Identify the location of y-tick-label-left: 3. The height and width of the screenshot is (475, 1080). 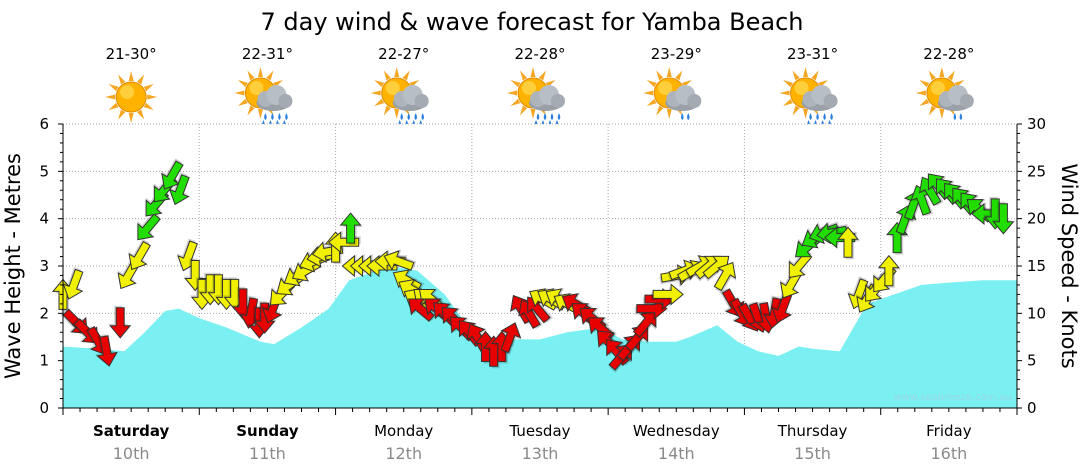
(44, 266).